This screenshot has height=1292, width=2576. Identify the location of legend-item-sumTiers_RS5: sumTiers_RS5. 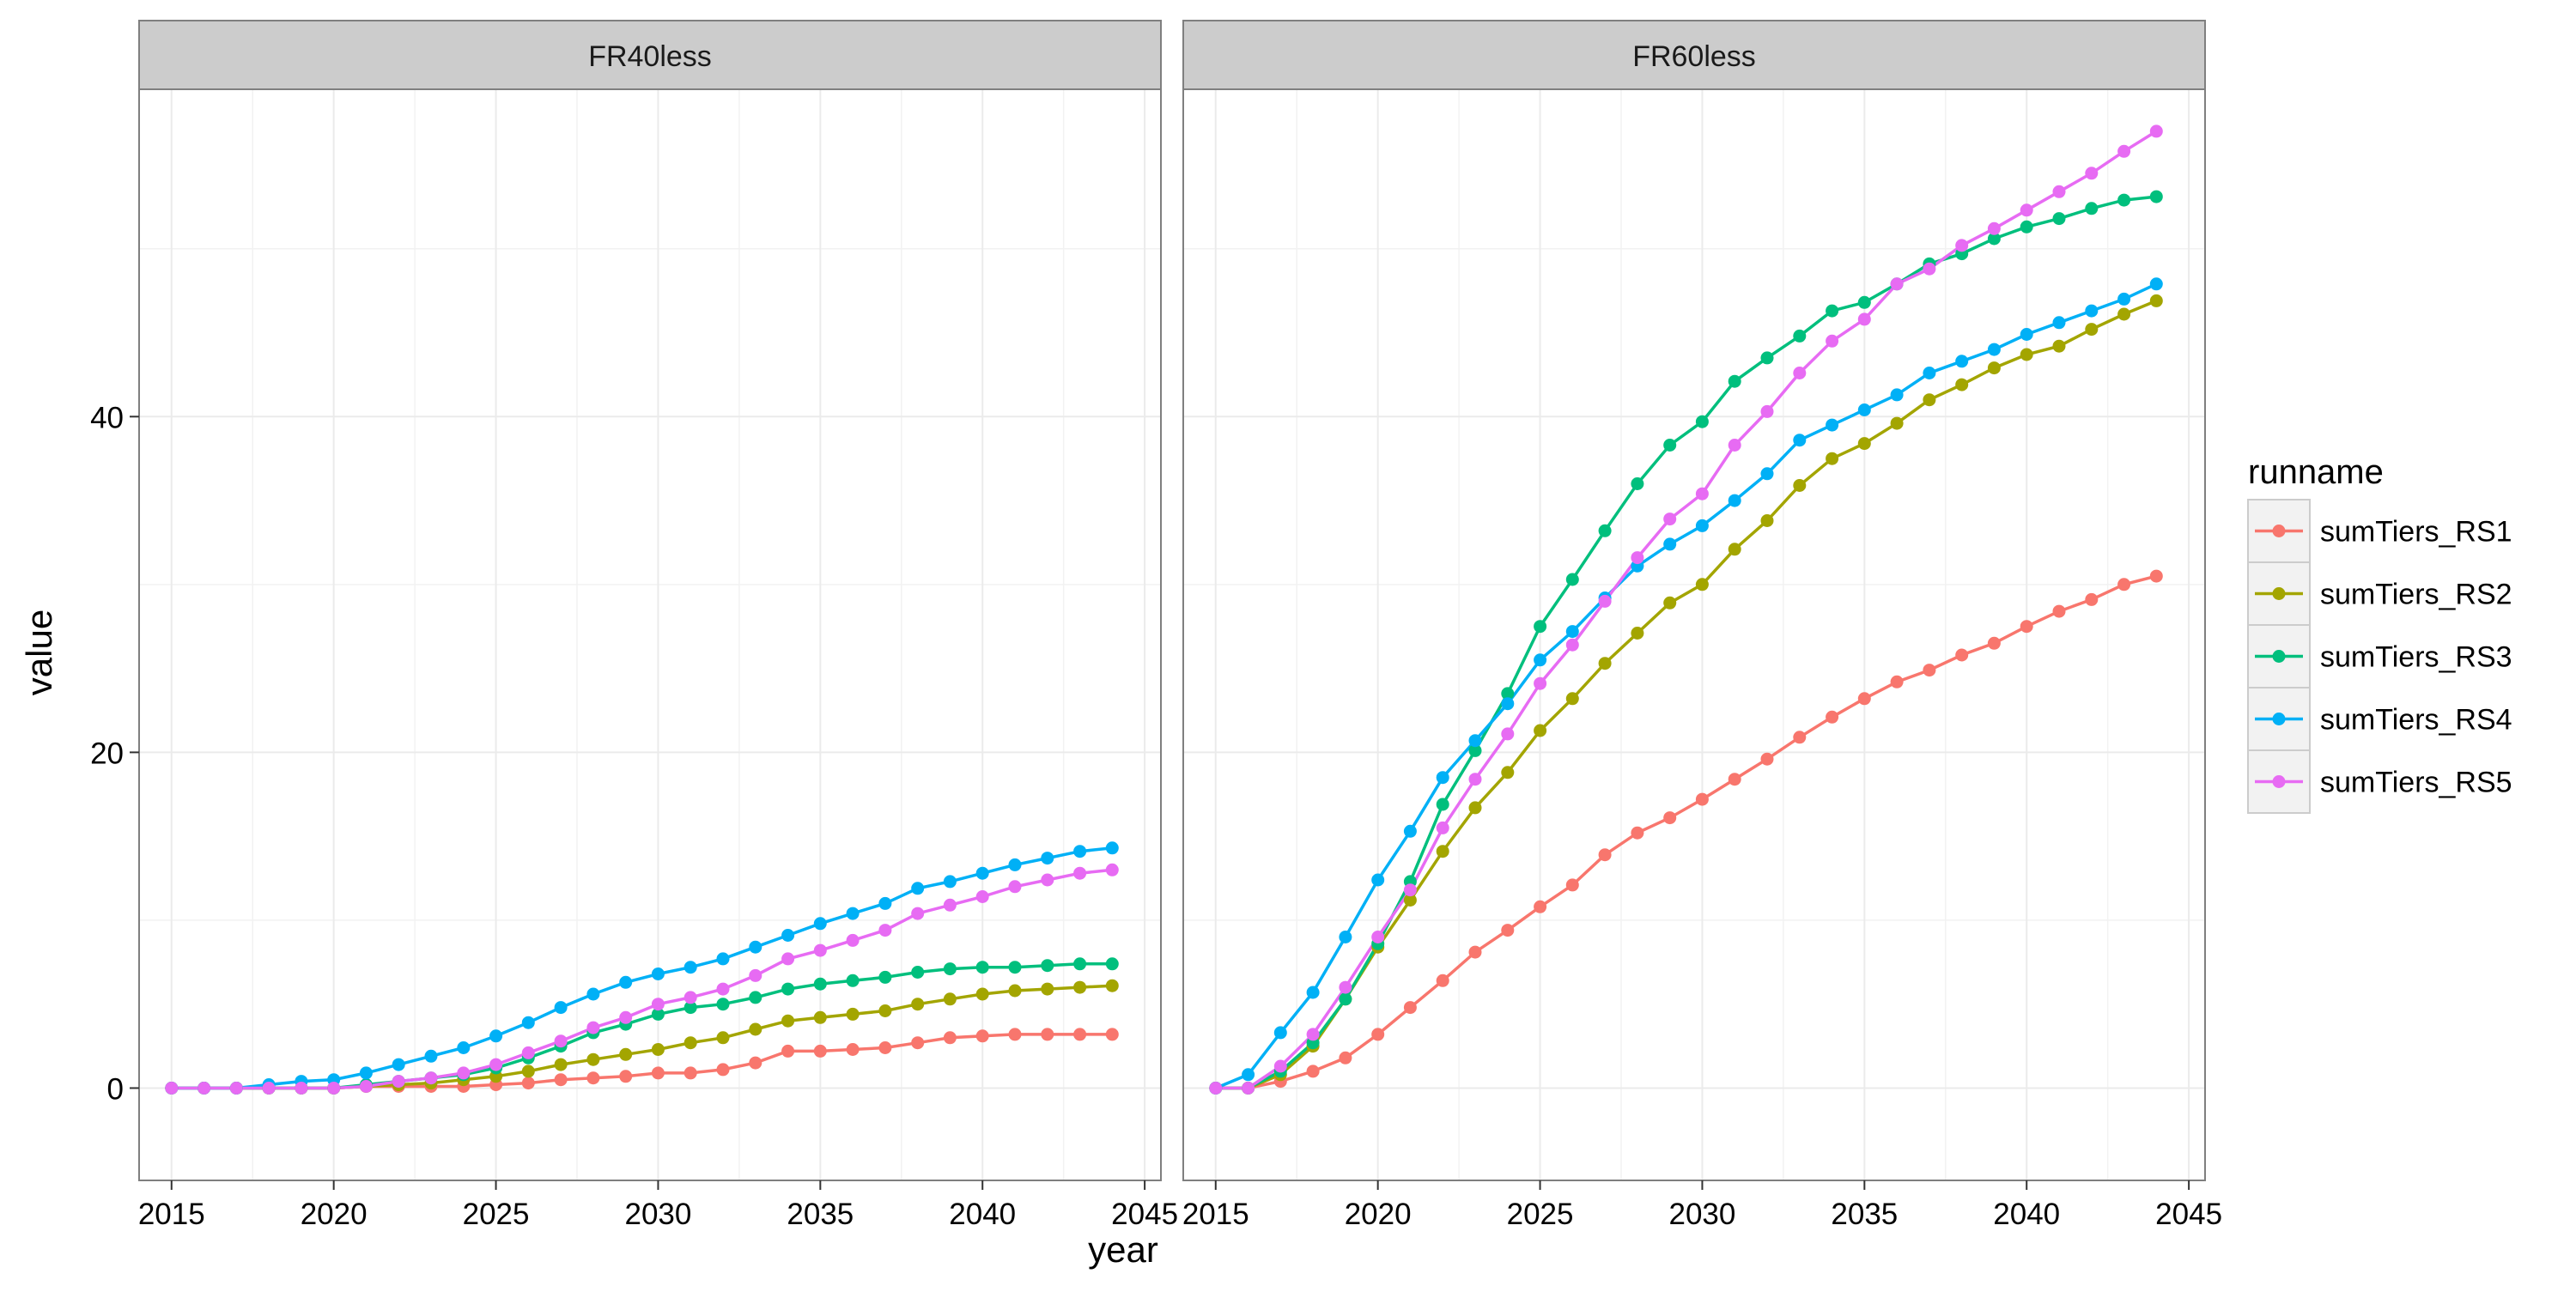
(2379, 781).